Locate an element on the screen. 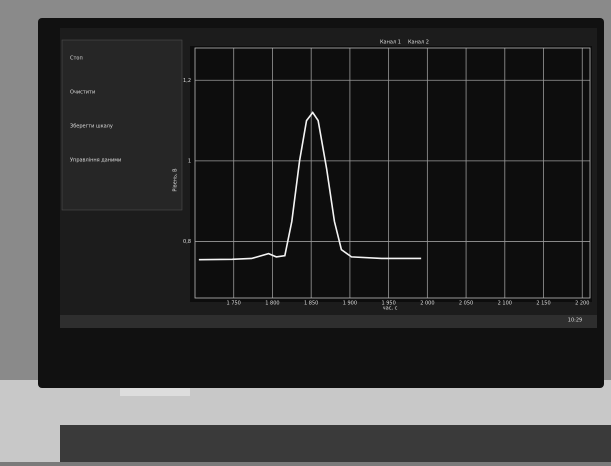 The image size is (611, 466). panel-label: Управління даними is located at coordinates (95, 161).